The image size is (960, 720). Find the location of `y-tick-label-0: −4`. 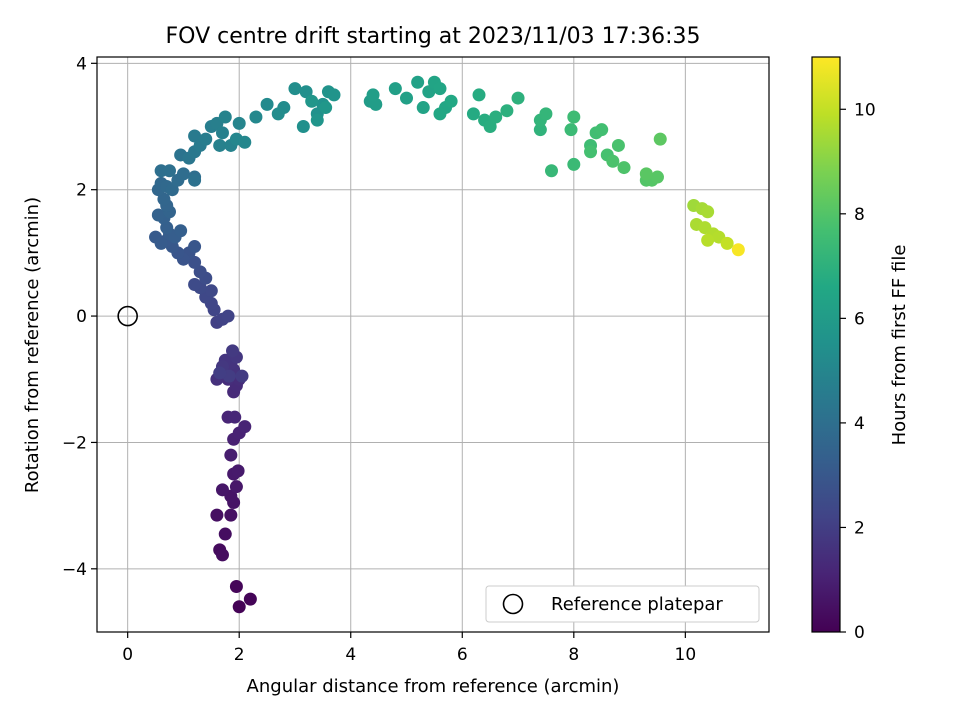

y-tick-label-0: −4 is located at coordinates (74, 570).